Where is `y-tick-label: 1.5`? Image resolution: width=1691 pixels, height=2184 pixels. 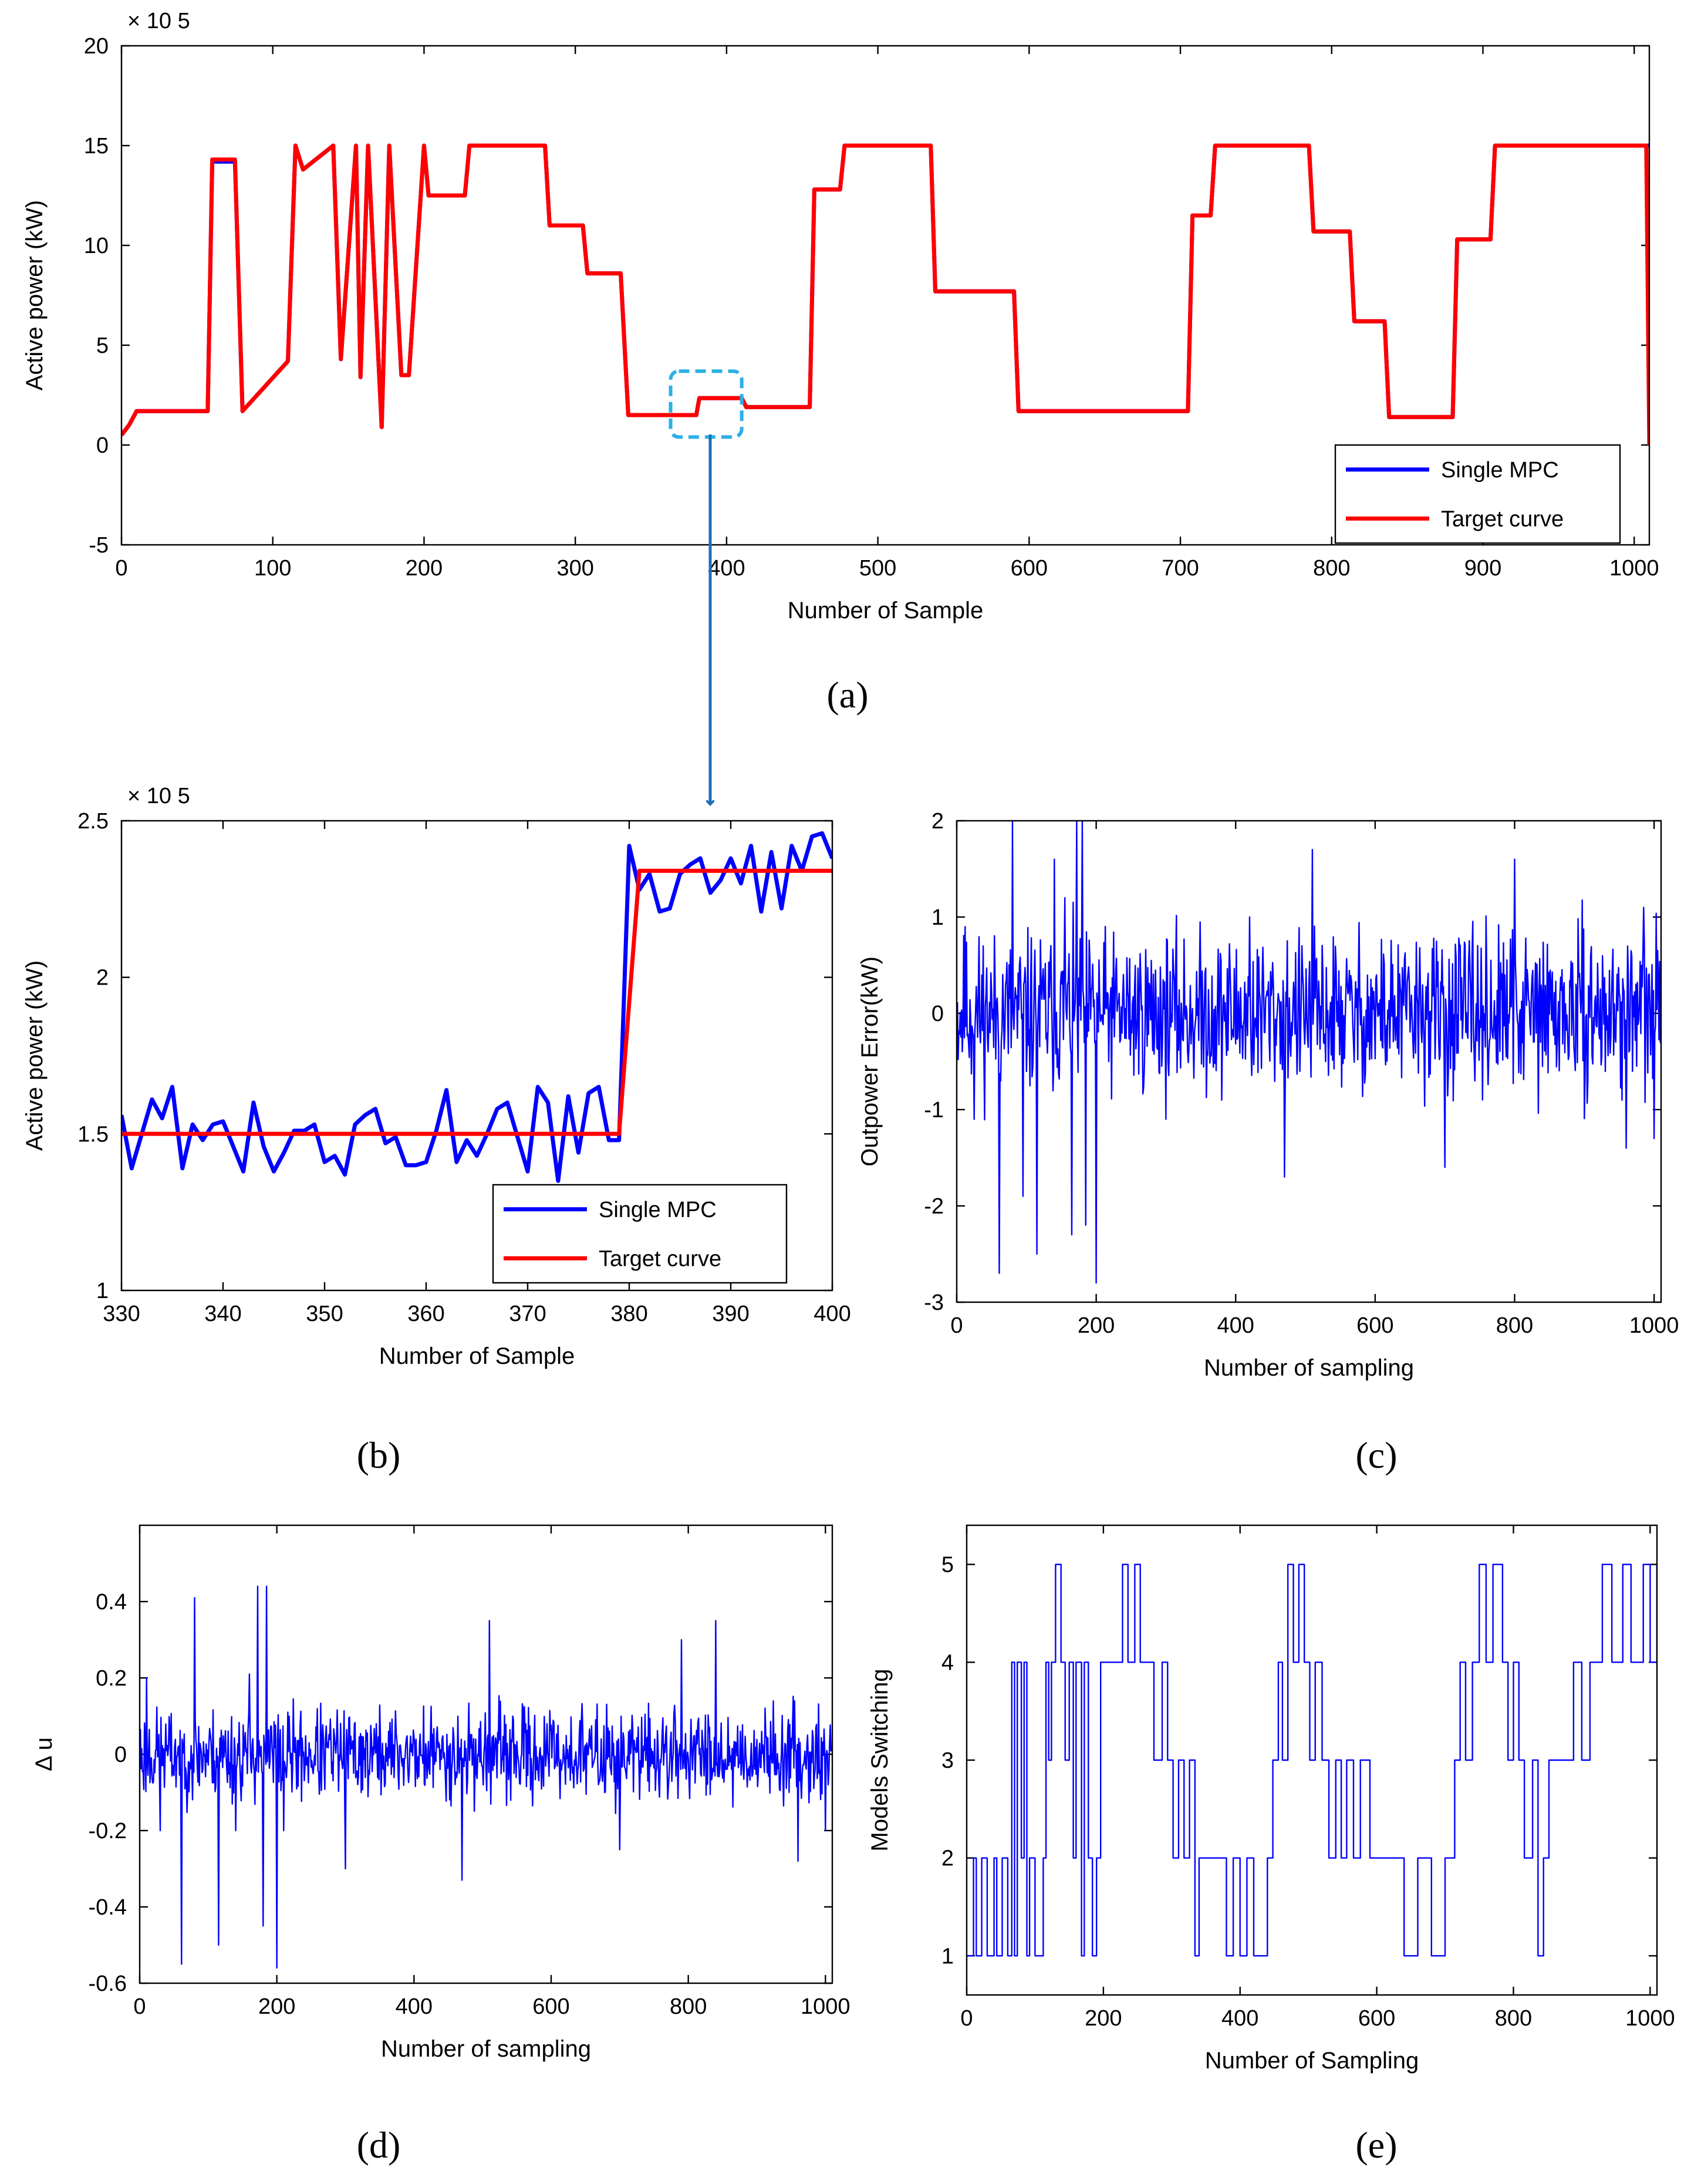 y-tick-label: 1.5 is located at coordinates (93, 1134).